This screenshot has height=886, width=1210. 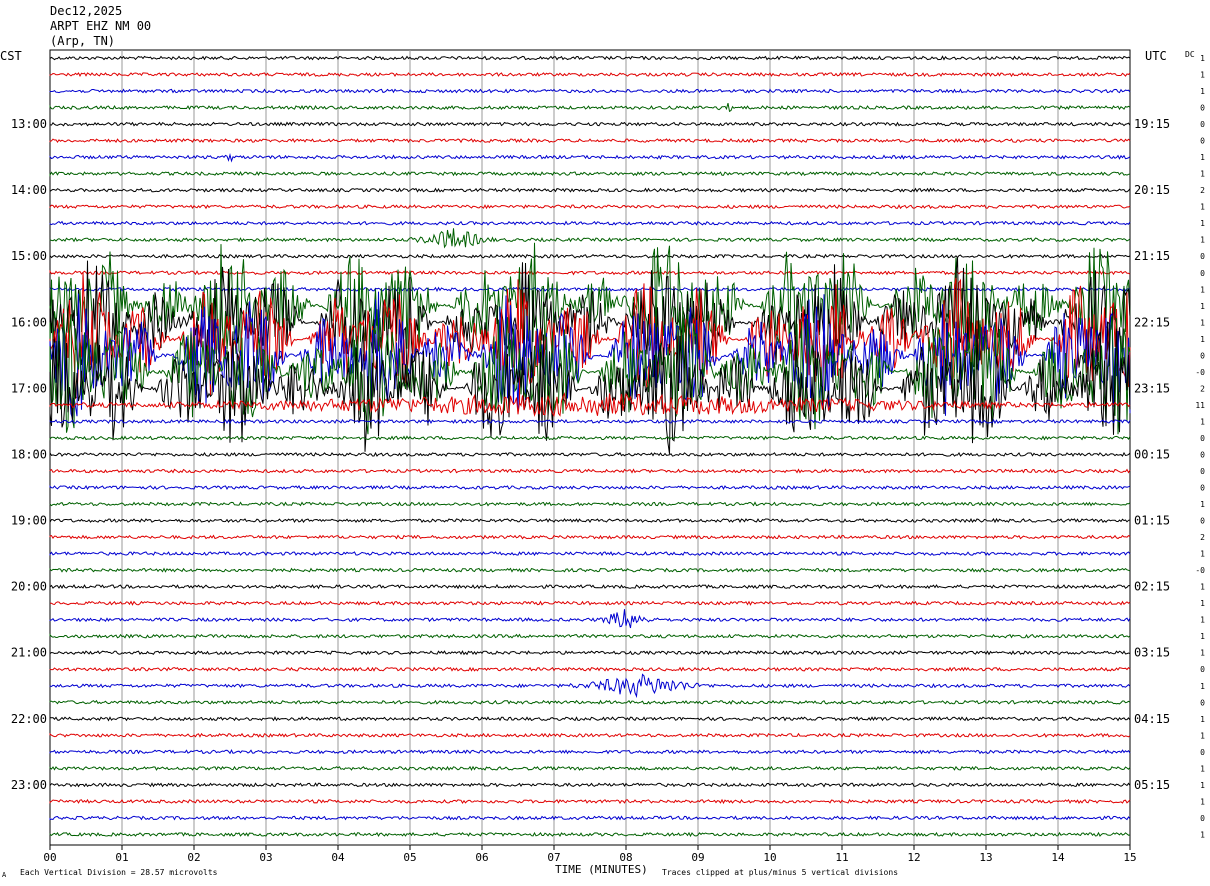 I want to click on x-tick-label: 14, so click(x=1058, y=857).